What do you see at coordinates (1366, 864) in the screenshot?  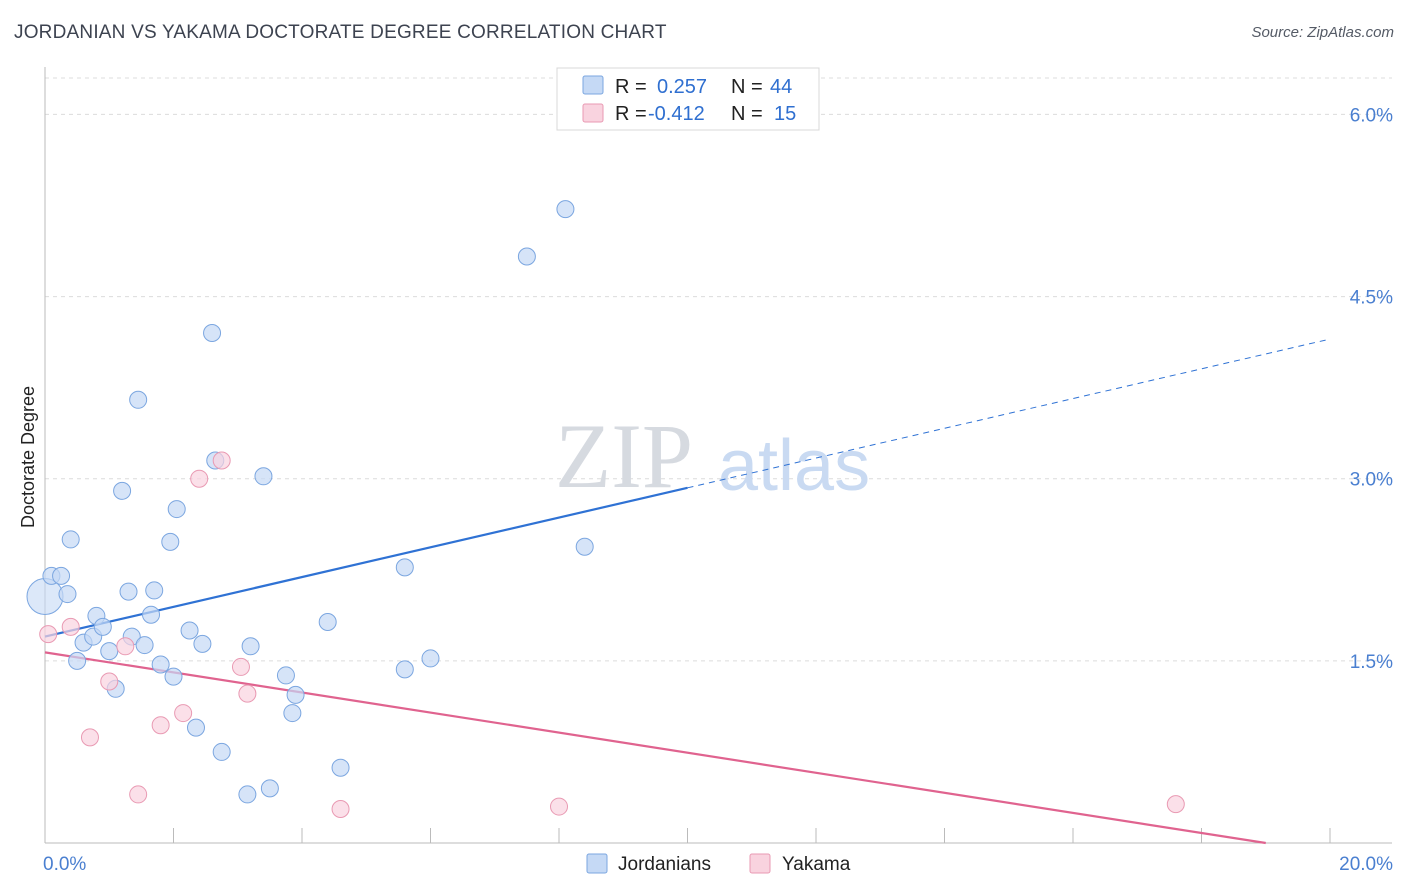 I see `x-tick-label-end: 20.0%` at bounding box center [1366, 864].